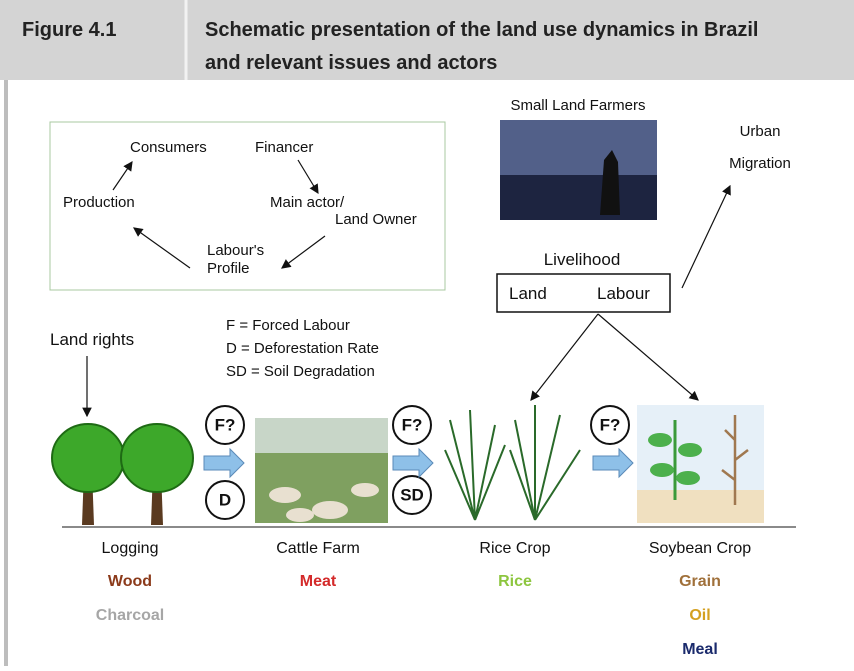 The width and height of the screenshot is (854, 671). I want to click on stage-product: Wood, so click(130, 581).